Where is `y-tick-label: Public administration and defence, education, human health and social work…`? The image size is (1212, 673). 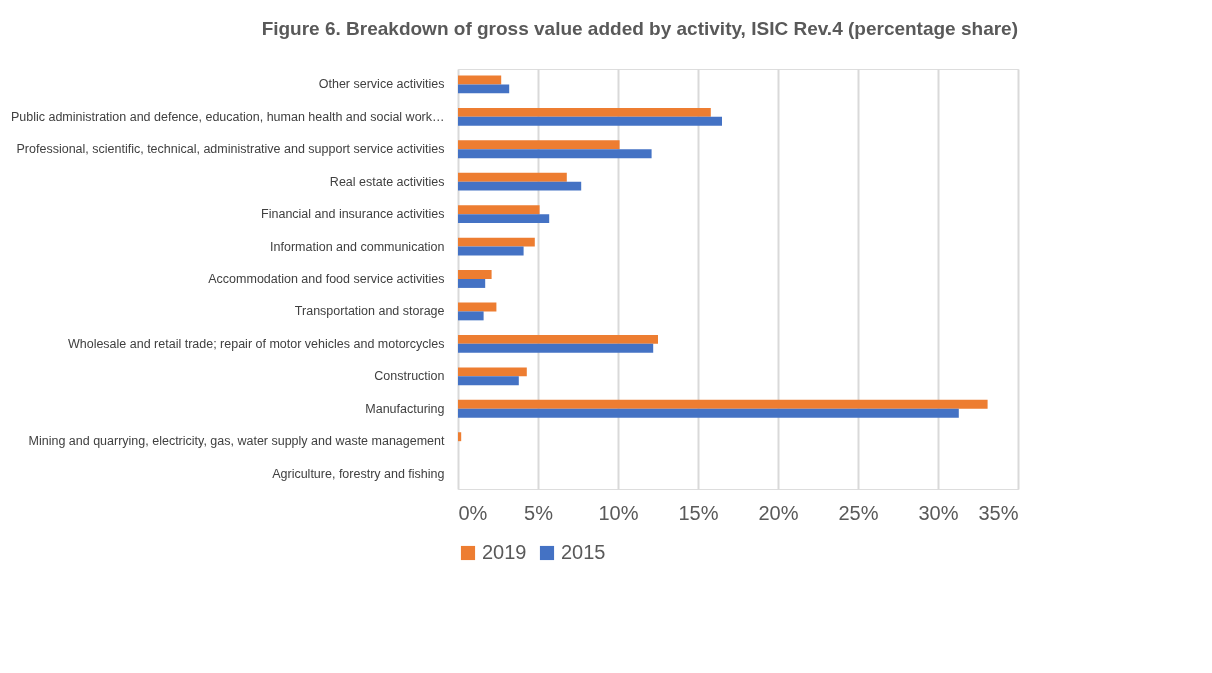 y-tick-label: Public administration and defence, education, human health and social work… is located at coordinates (227, 116).